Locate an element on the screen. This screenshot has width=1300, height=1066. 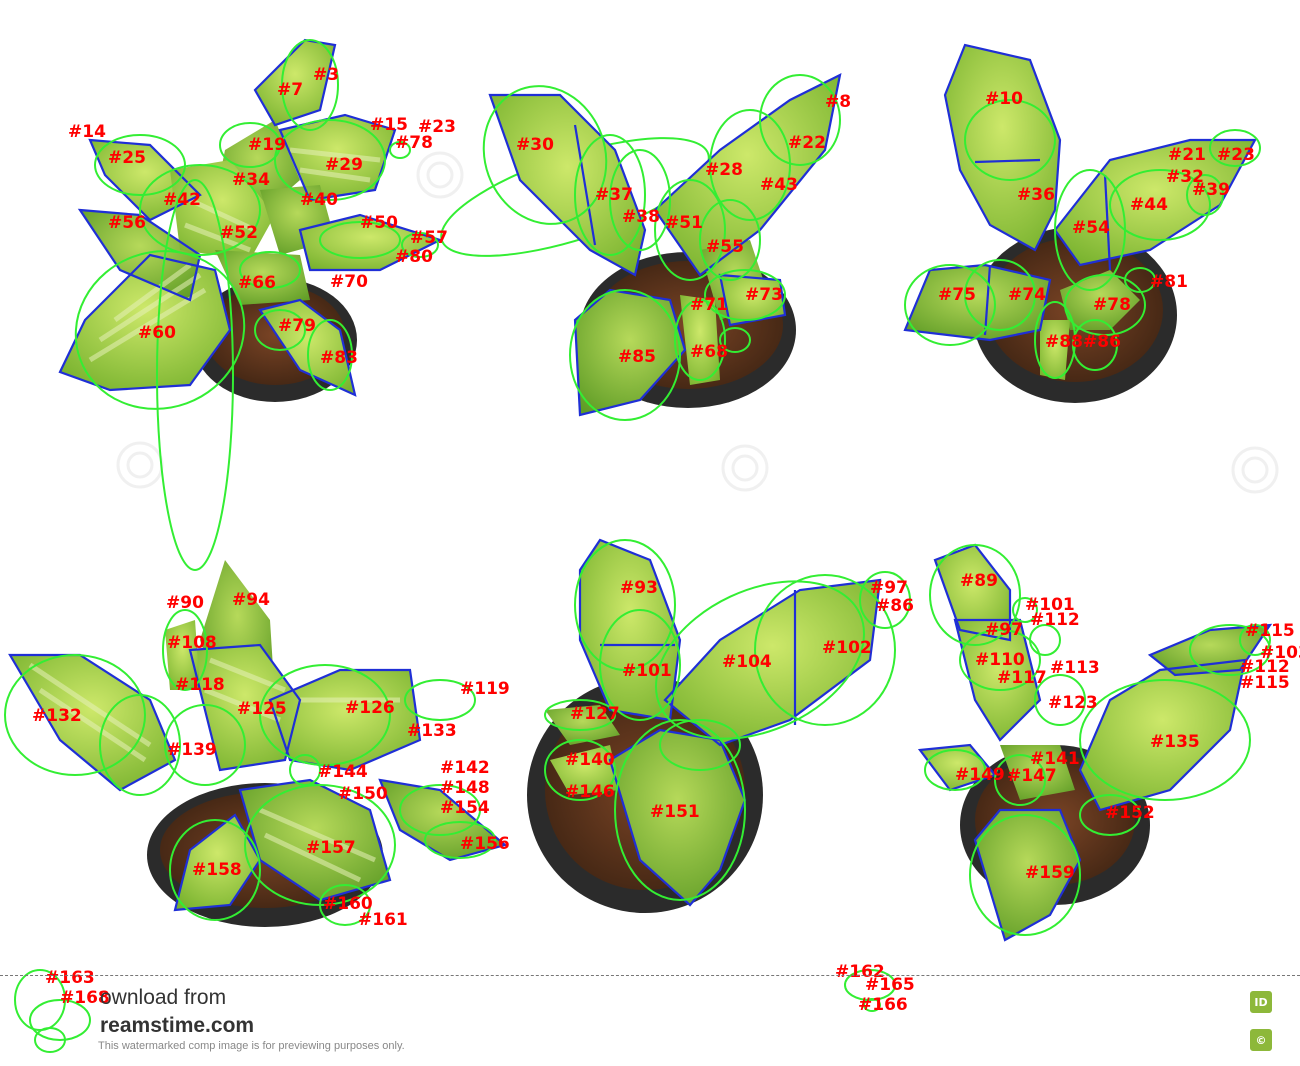
leaf-label: #43 is located at coordinates (779, 185).